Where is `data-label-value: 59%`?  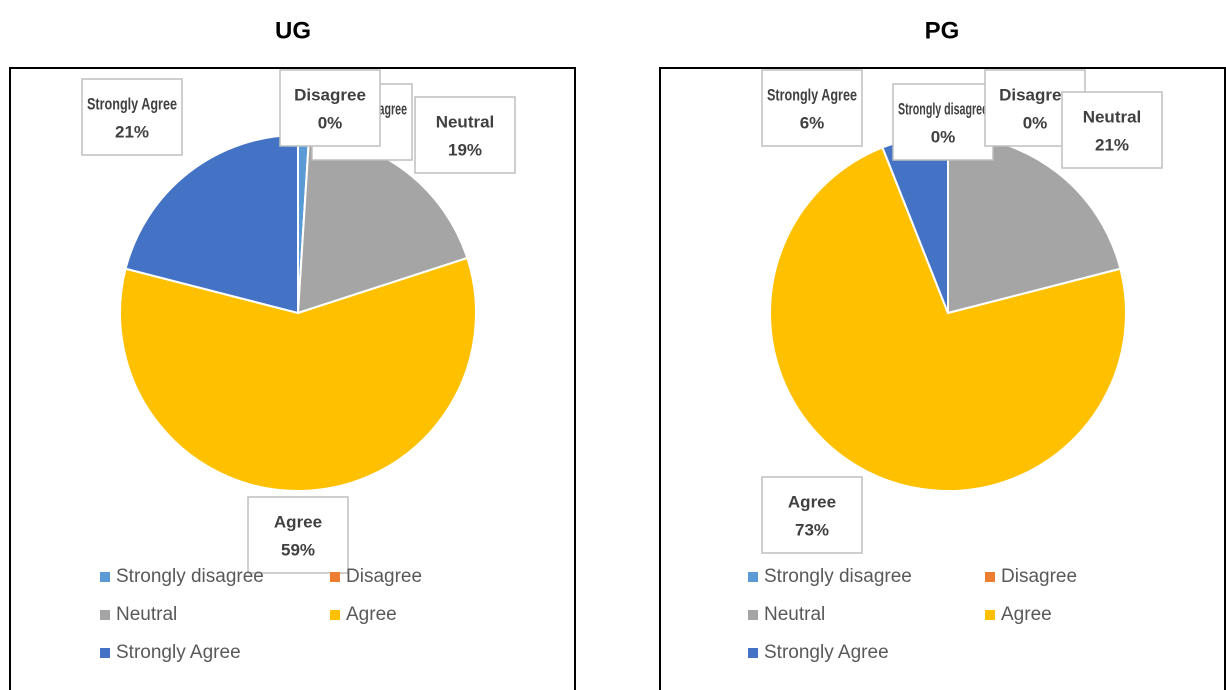 data-label-value: 59% is located at coordinates (298, 549).